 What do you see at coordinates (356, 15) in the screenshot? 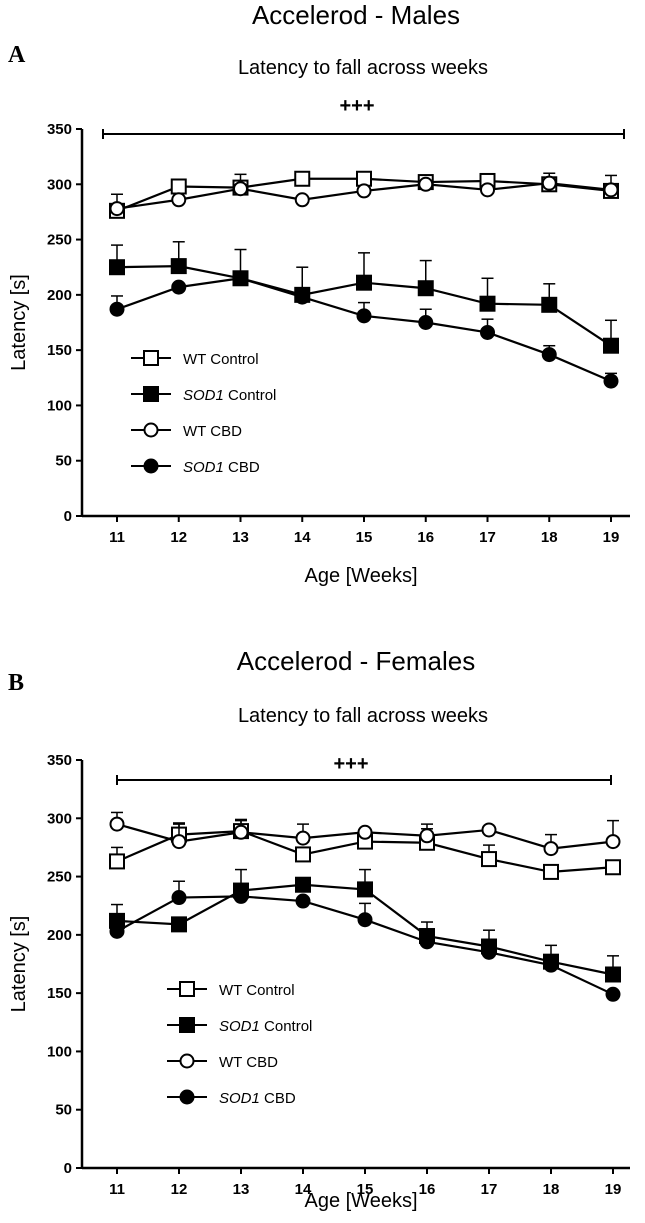
I see `chart-title: Accelerod - Males` at bounding box center [356, 15].